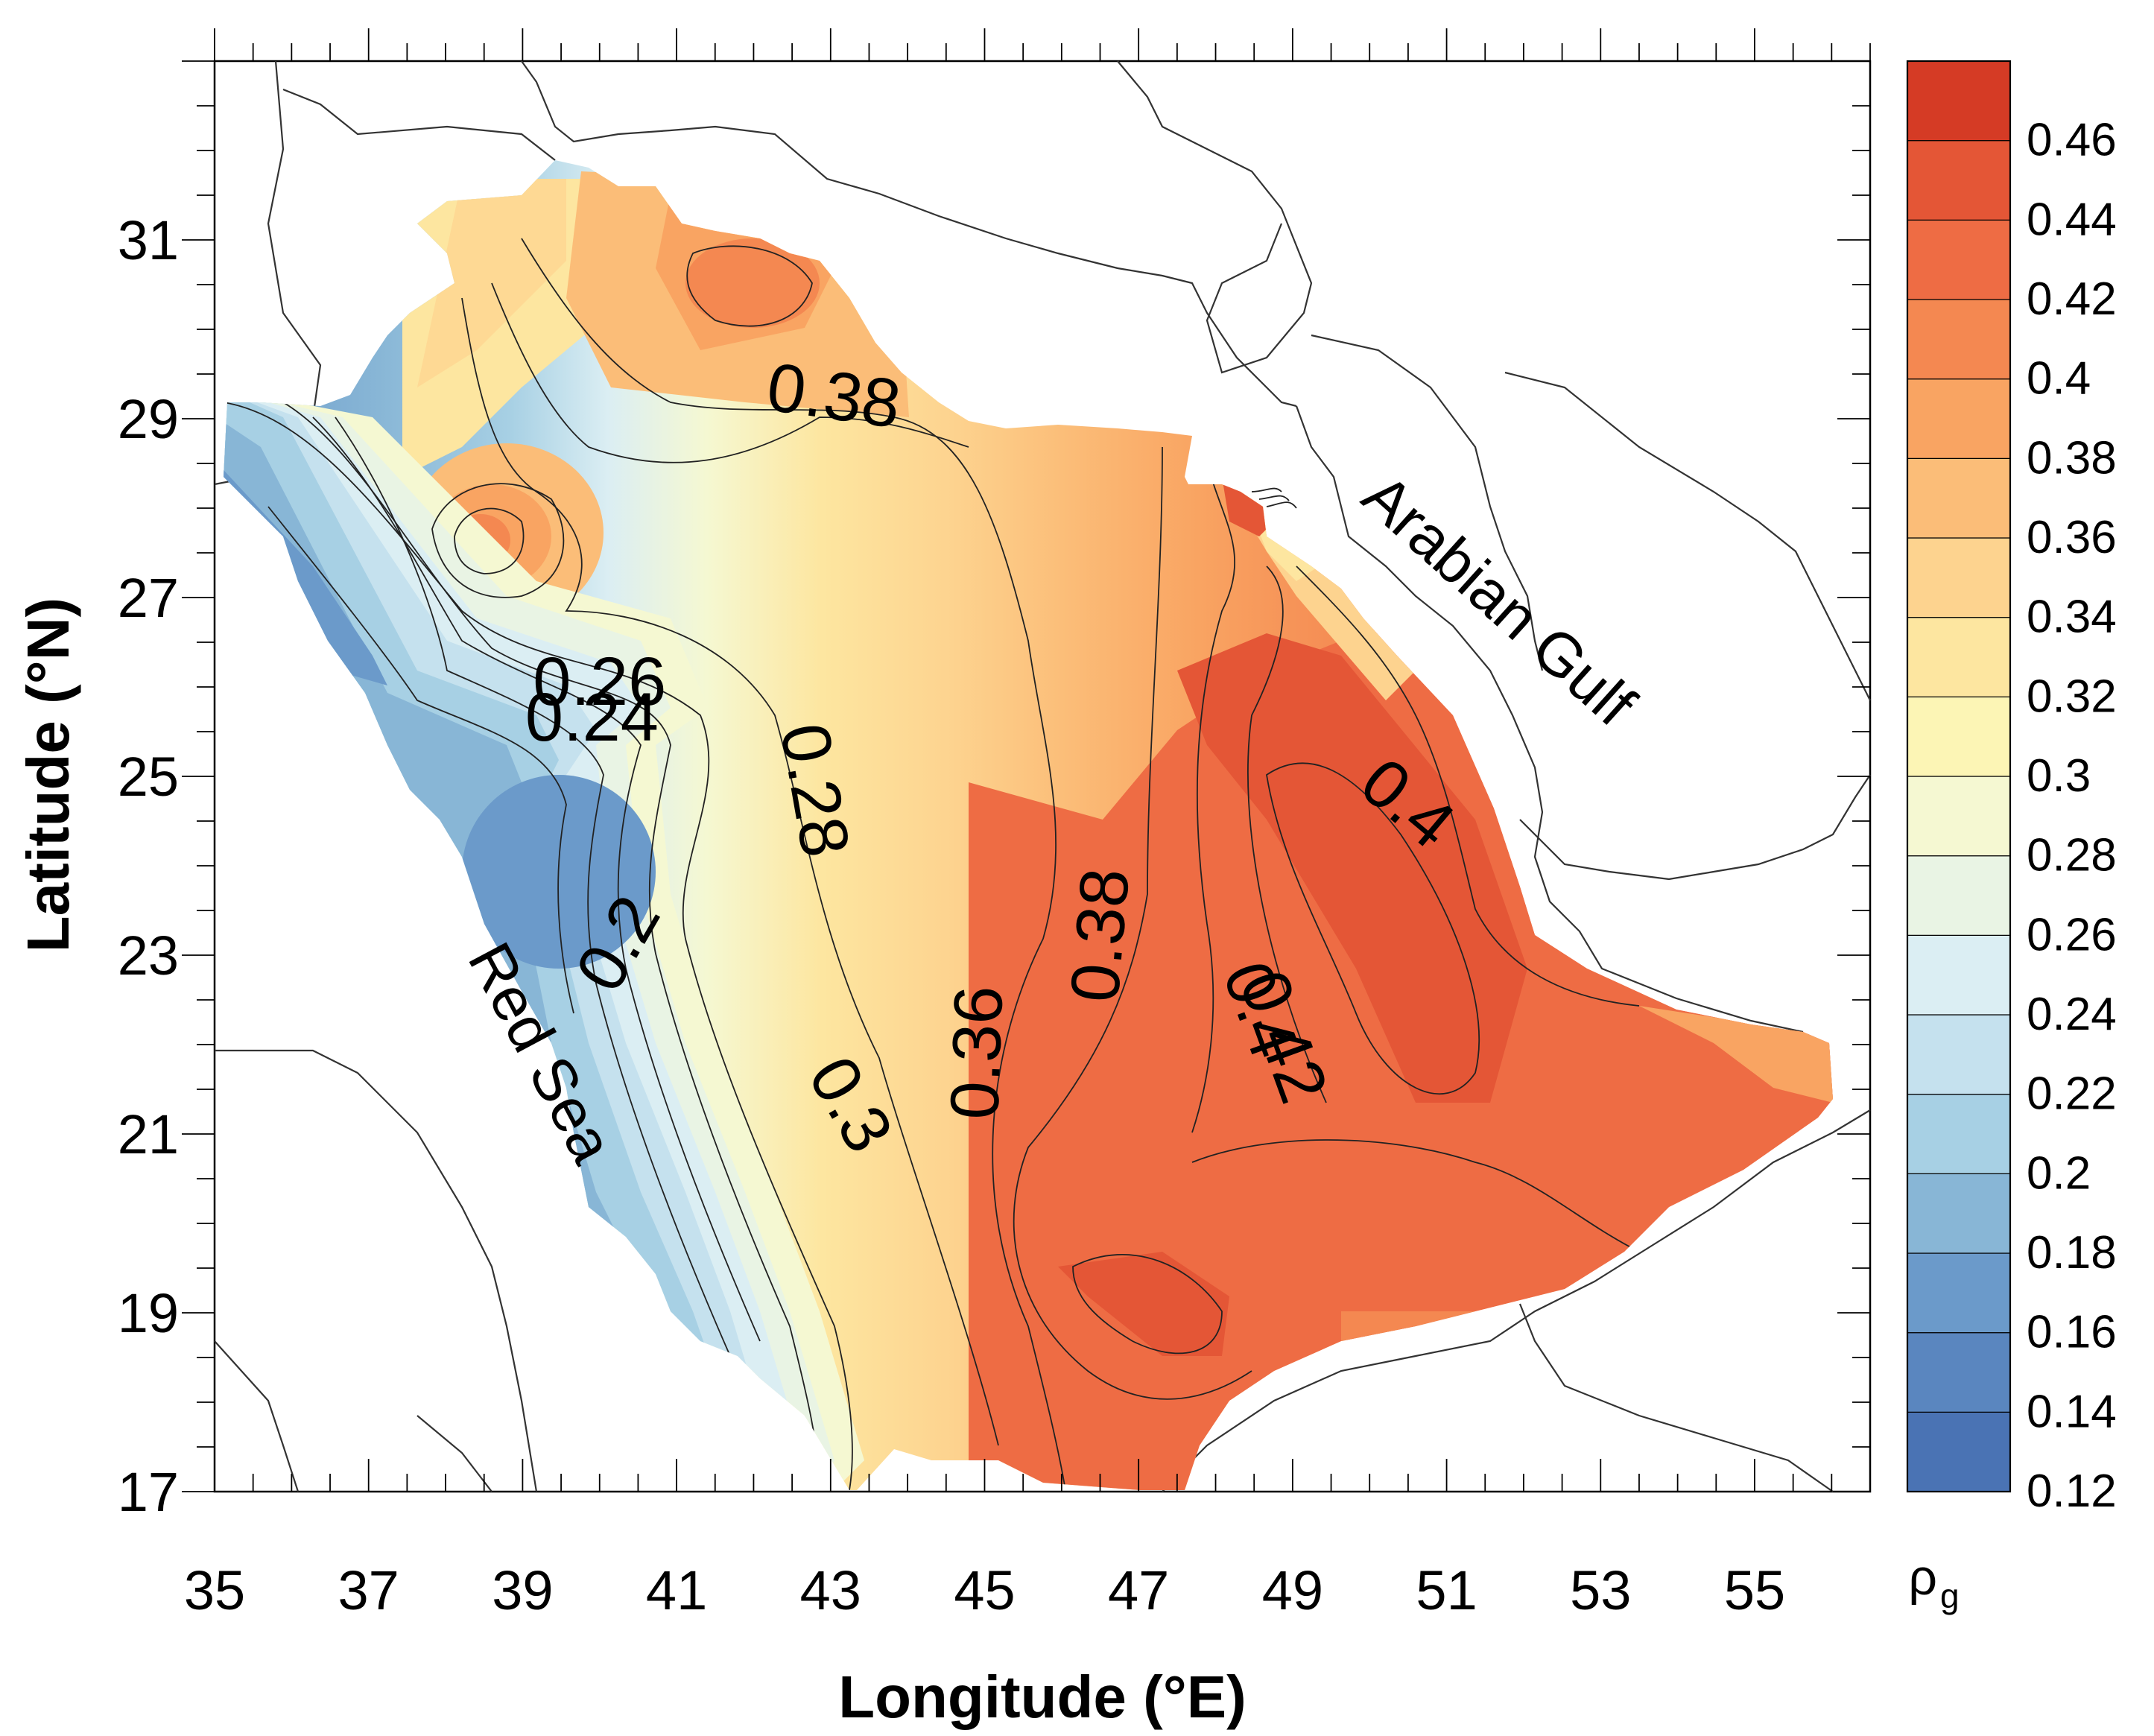 This screenshot has width=2154, height=1736. Describe the element at coordinates (1754, 1590) in the screenshot. I see `x-tick-label: 55` at that location.